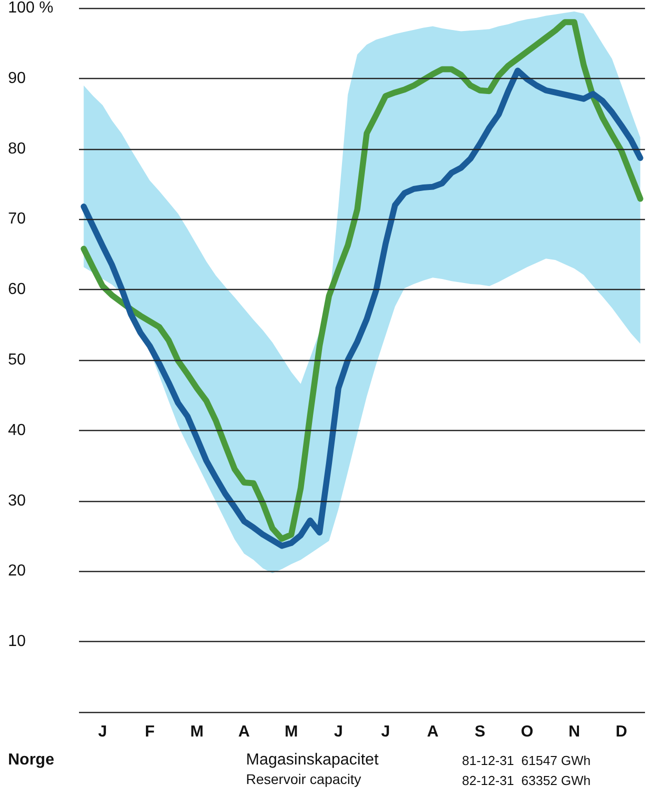 The width and height of the screenshot is (647, 797). I want to click on x-tick-label: N, so click(574, 732).